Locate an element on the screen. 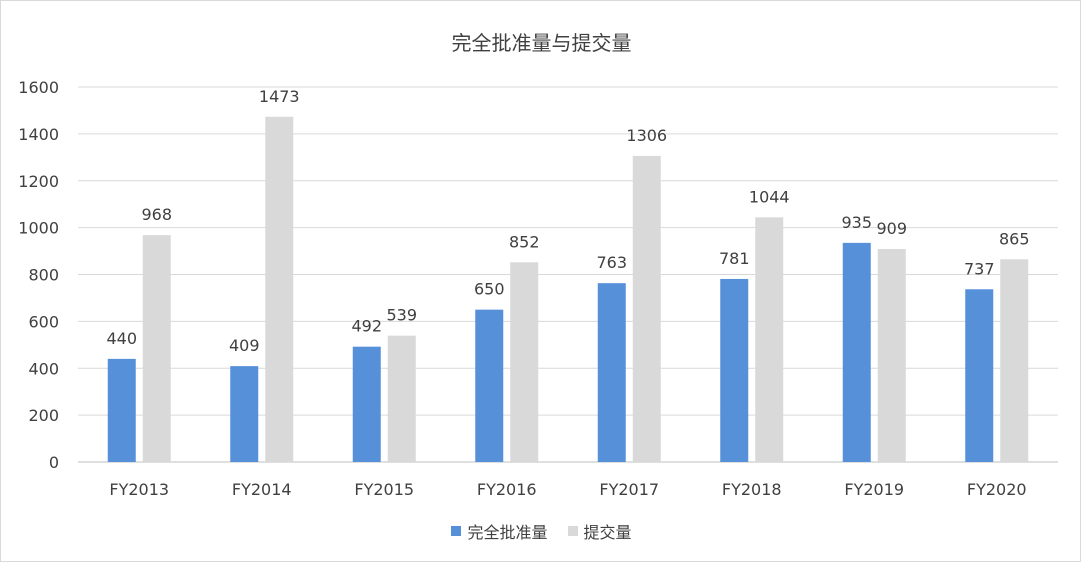 The width and height of the screenshot is (1081, 563). data-label-approved: 409 is located at coordinates (244, 345).